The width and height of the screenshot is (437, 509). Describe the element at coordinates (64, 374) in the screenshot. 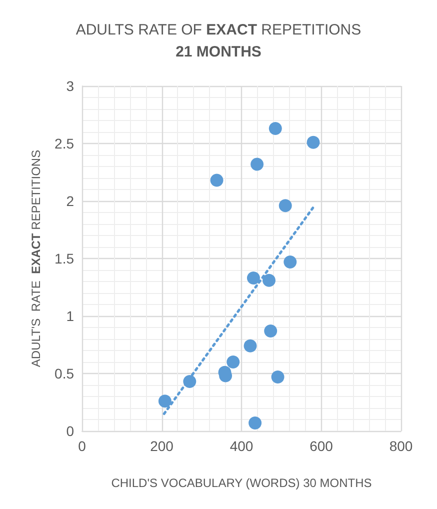

I see `y-tick-label: 0.5` at that location.